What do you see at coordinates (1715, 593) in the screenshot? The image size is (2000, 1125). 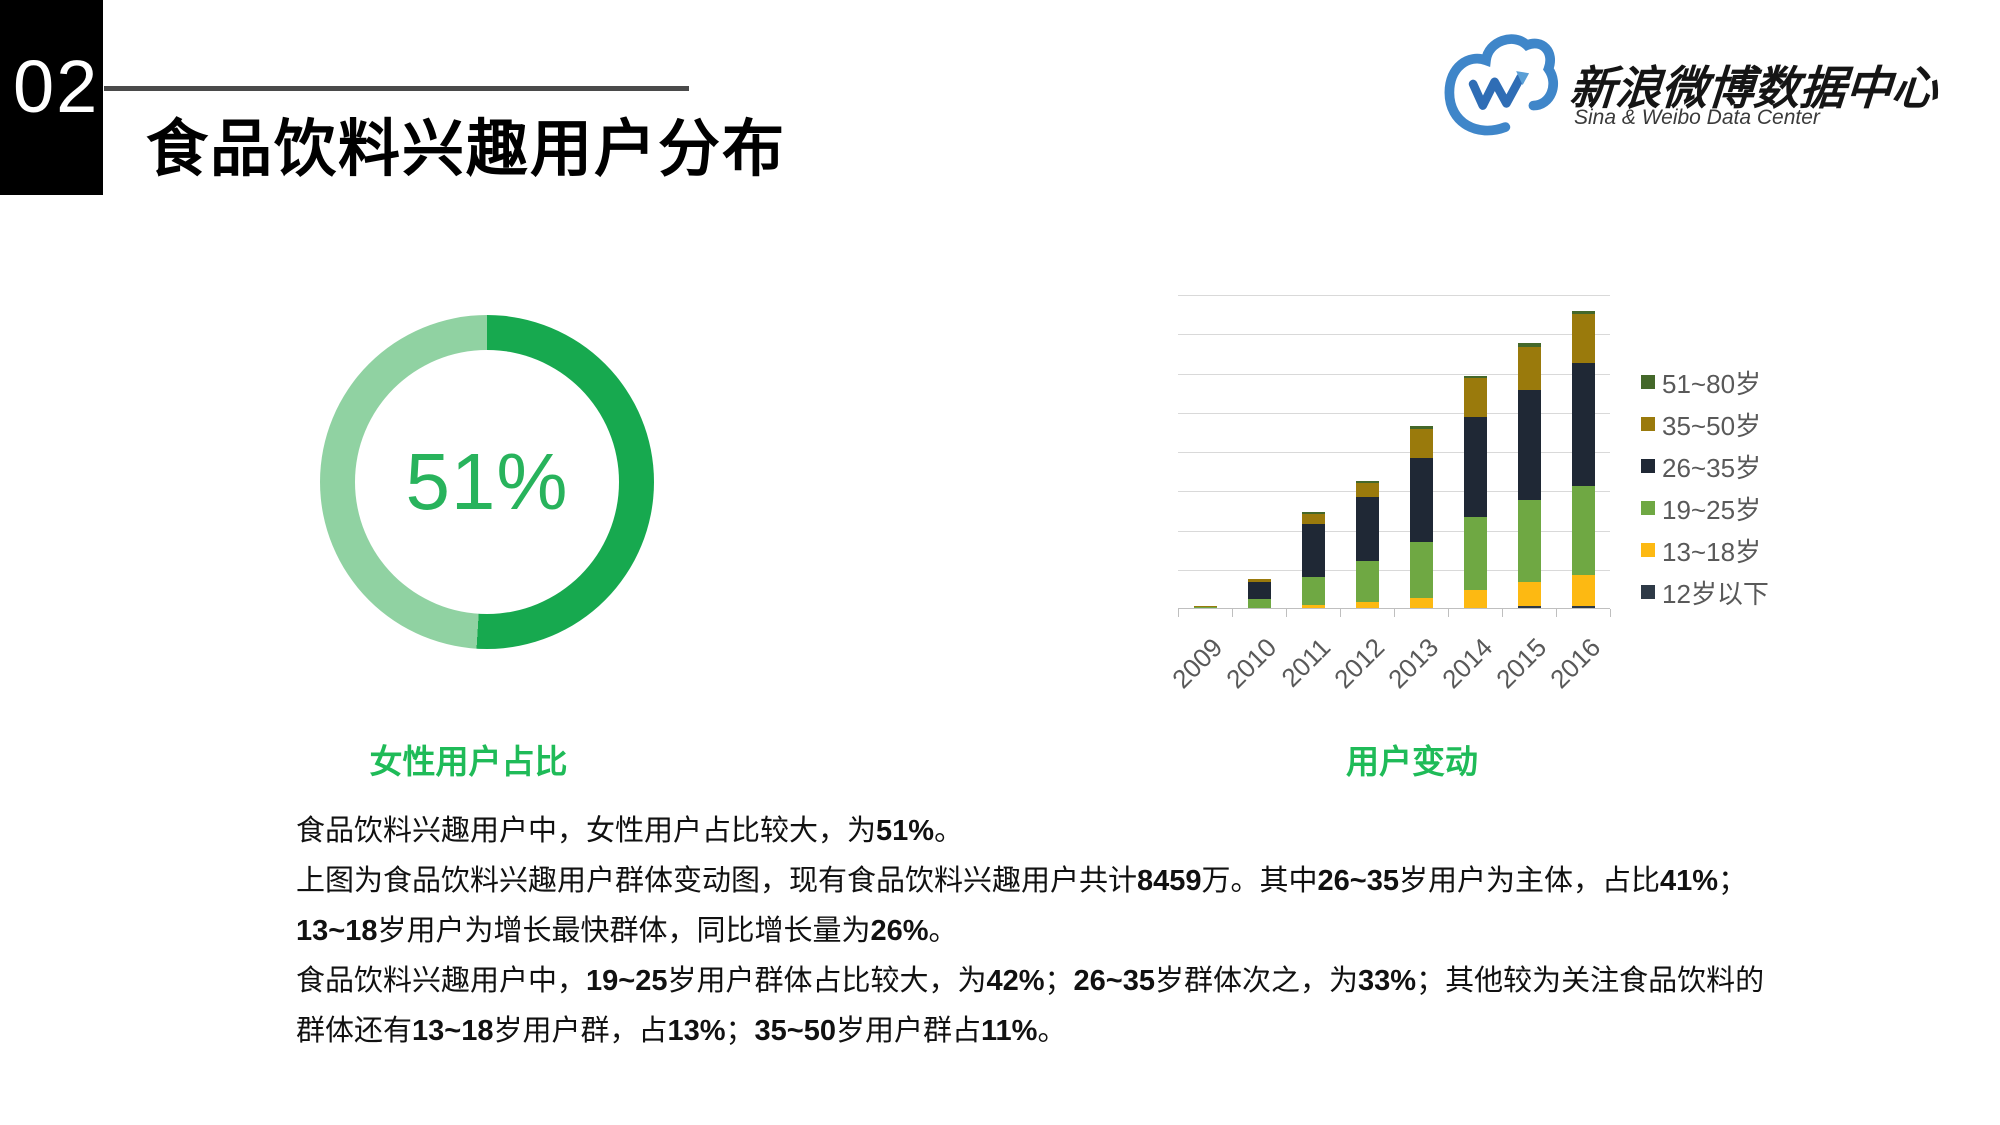 I see `legend-label: 12岁以下` at bounding box center [1715, 593].